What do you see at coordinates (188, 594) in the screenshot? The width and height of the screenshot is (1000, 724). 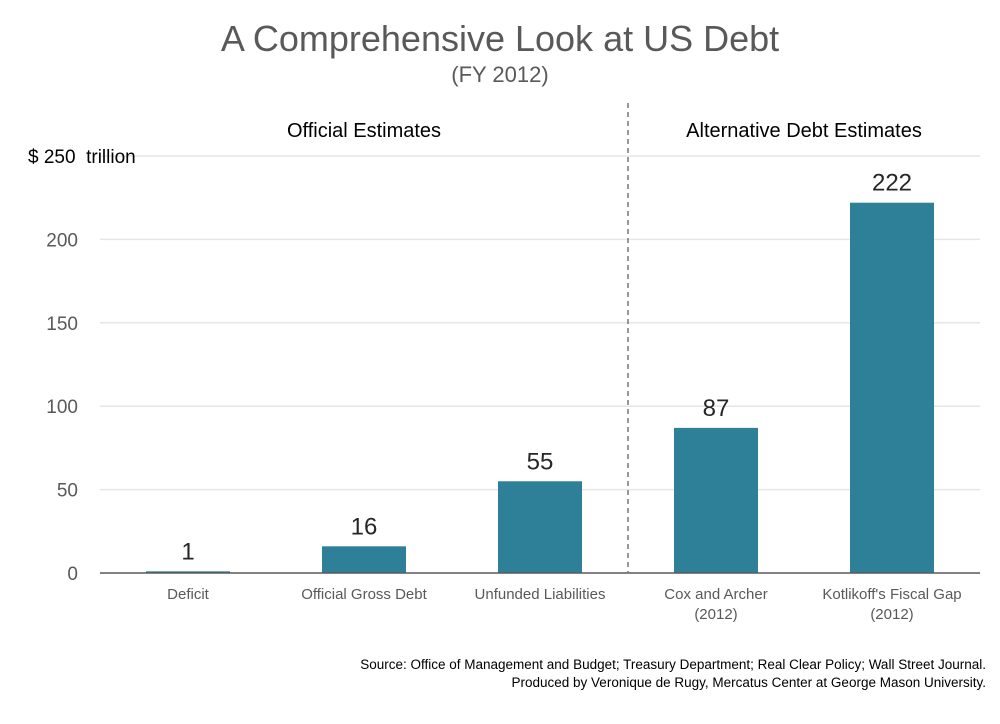 I see `x-tick-label: Deficit` at bounding box center [188, 594].